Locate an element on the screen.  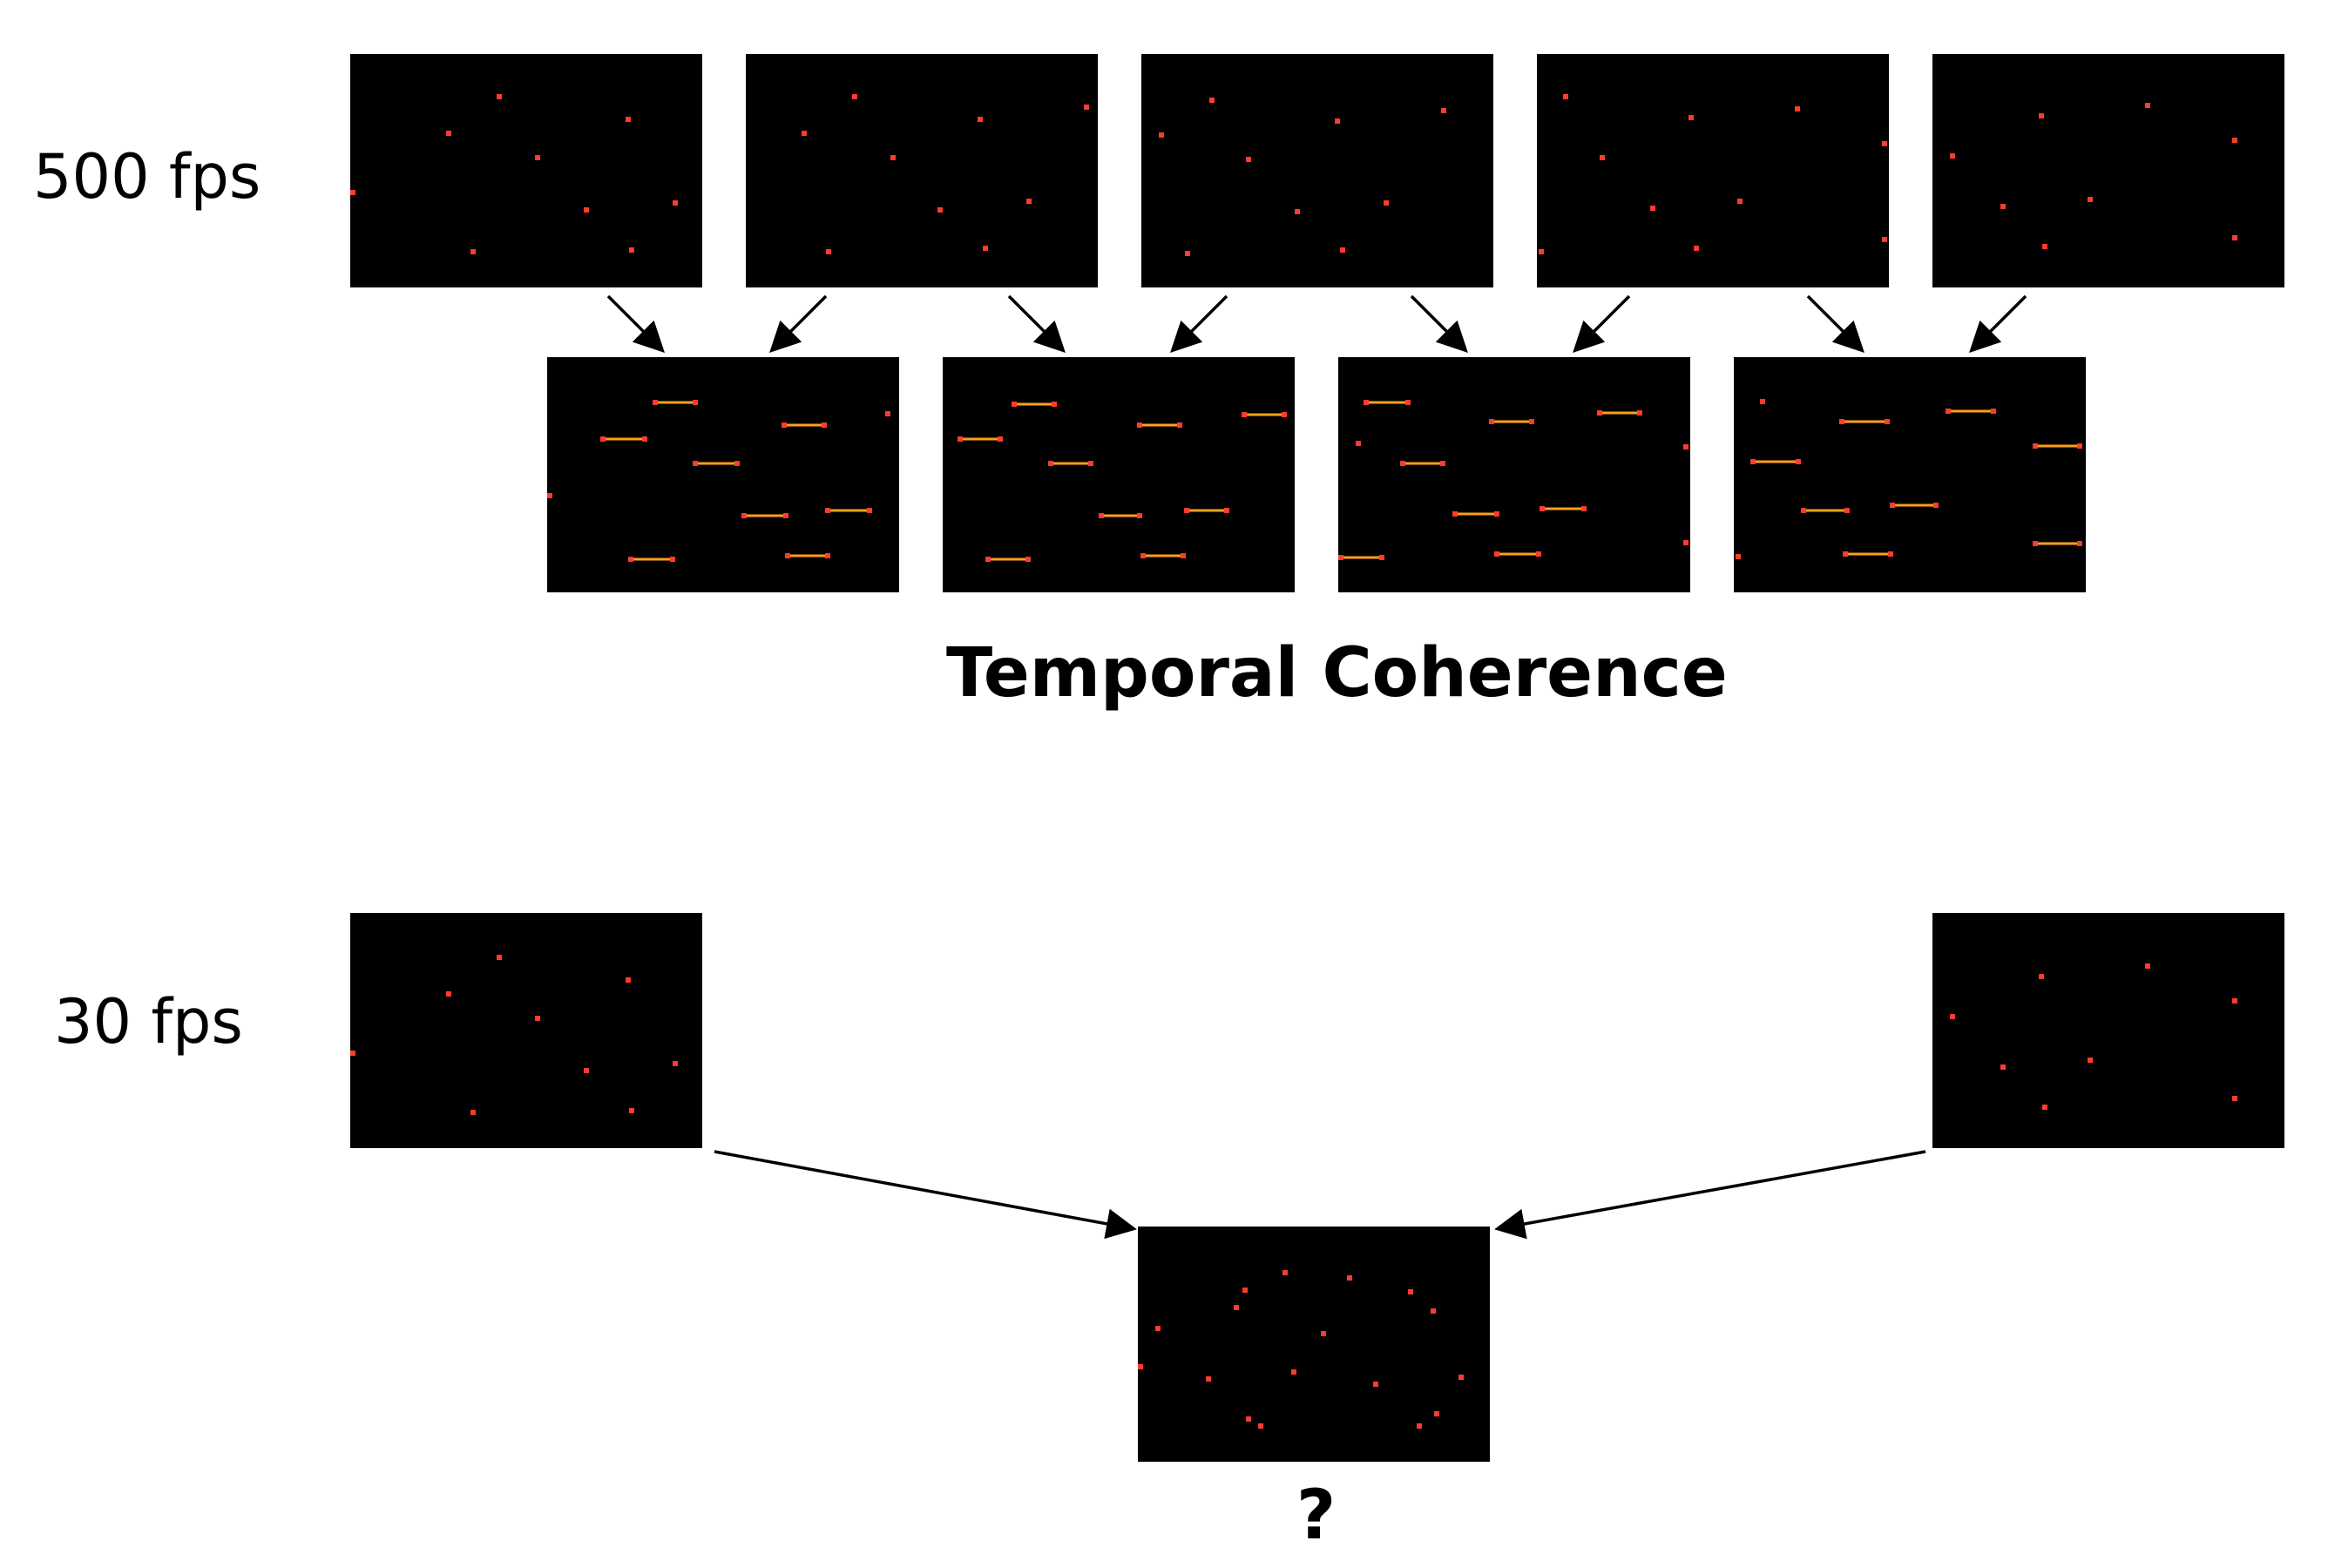
frame-interpolated-unknown is located at coordinates (1314, 1344).